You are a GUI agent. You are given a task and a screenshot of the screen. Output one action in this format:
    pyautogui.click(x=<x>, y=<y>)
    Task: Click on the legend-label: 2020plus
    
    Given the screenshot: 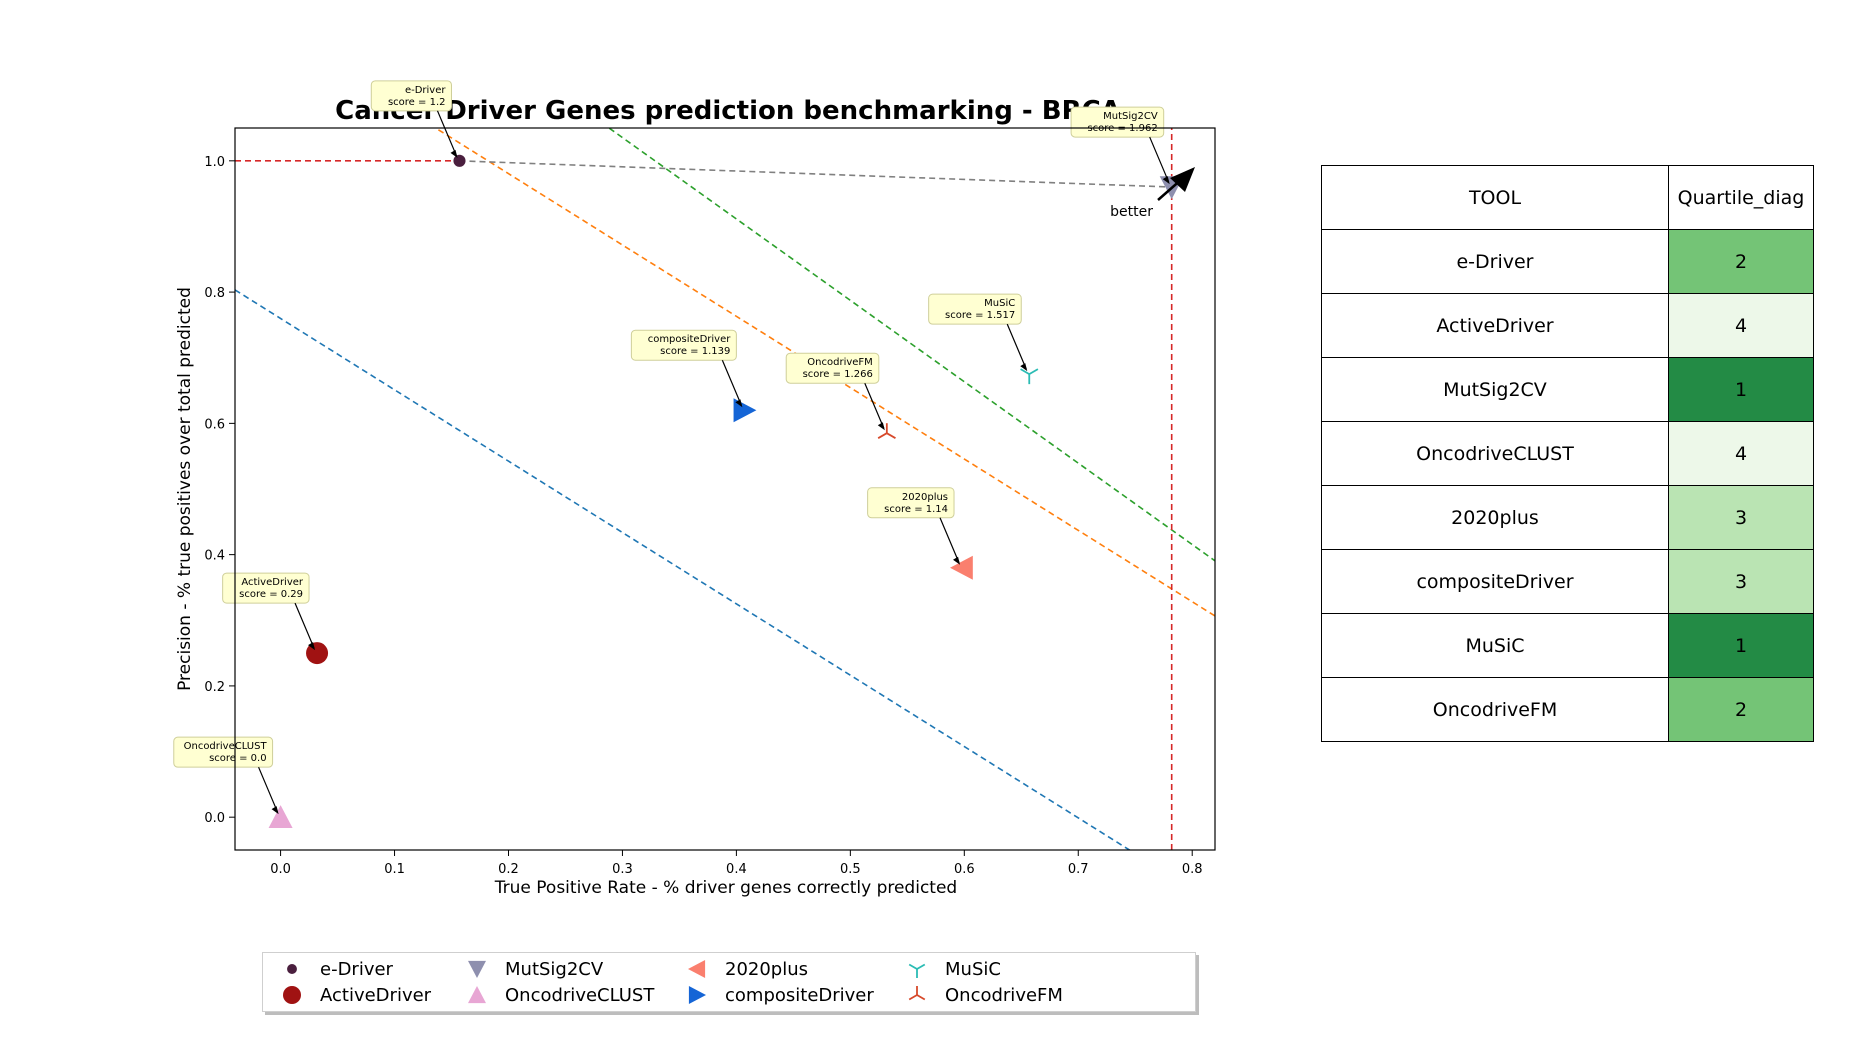 What is the action you would take?
    pyautogui.click(x=767, y=969)
    